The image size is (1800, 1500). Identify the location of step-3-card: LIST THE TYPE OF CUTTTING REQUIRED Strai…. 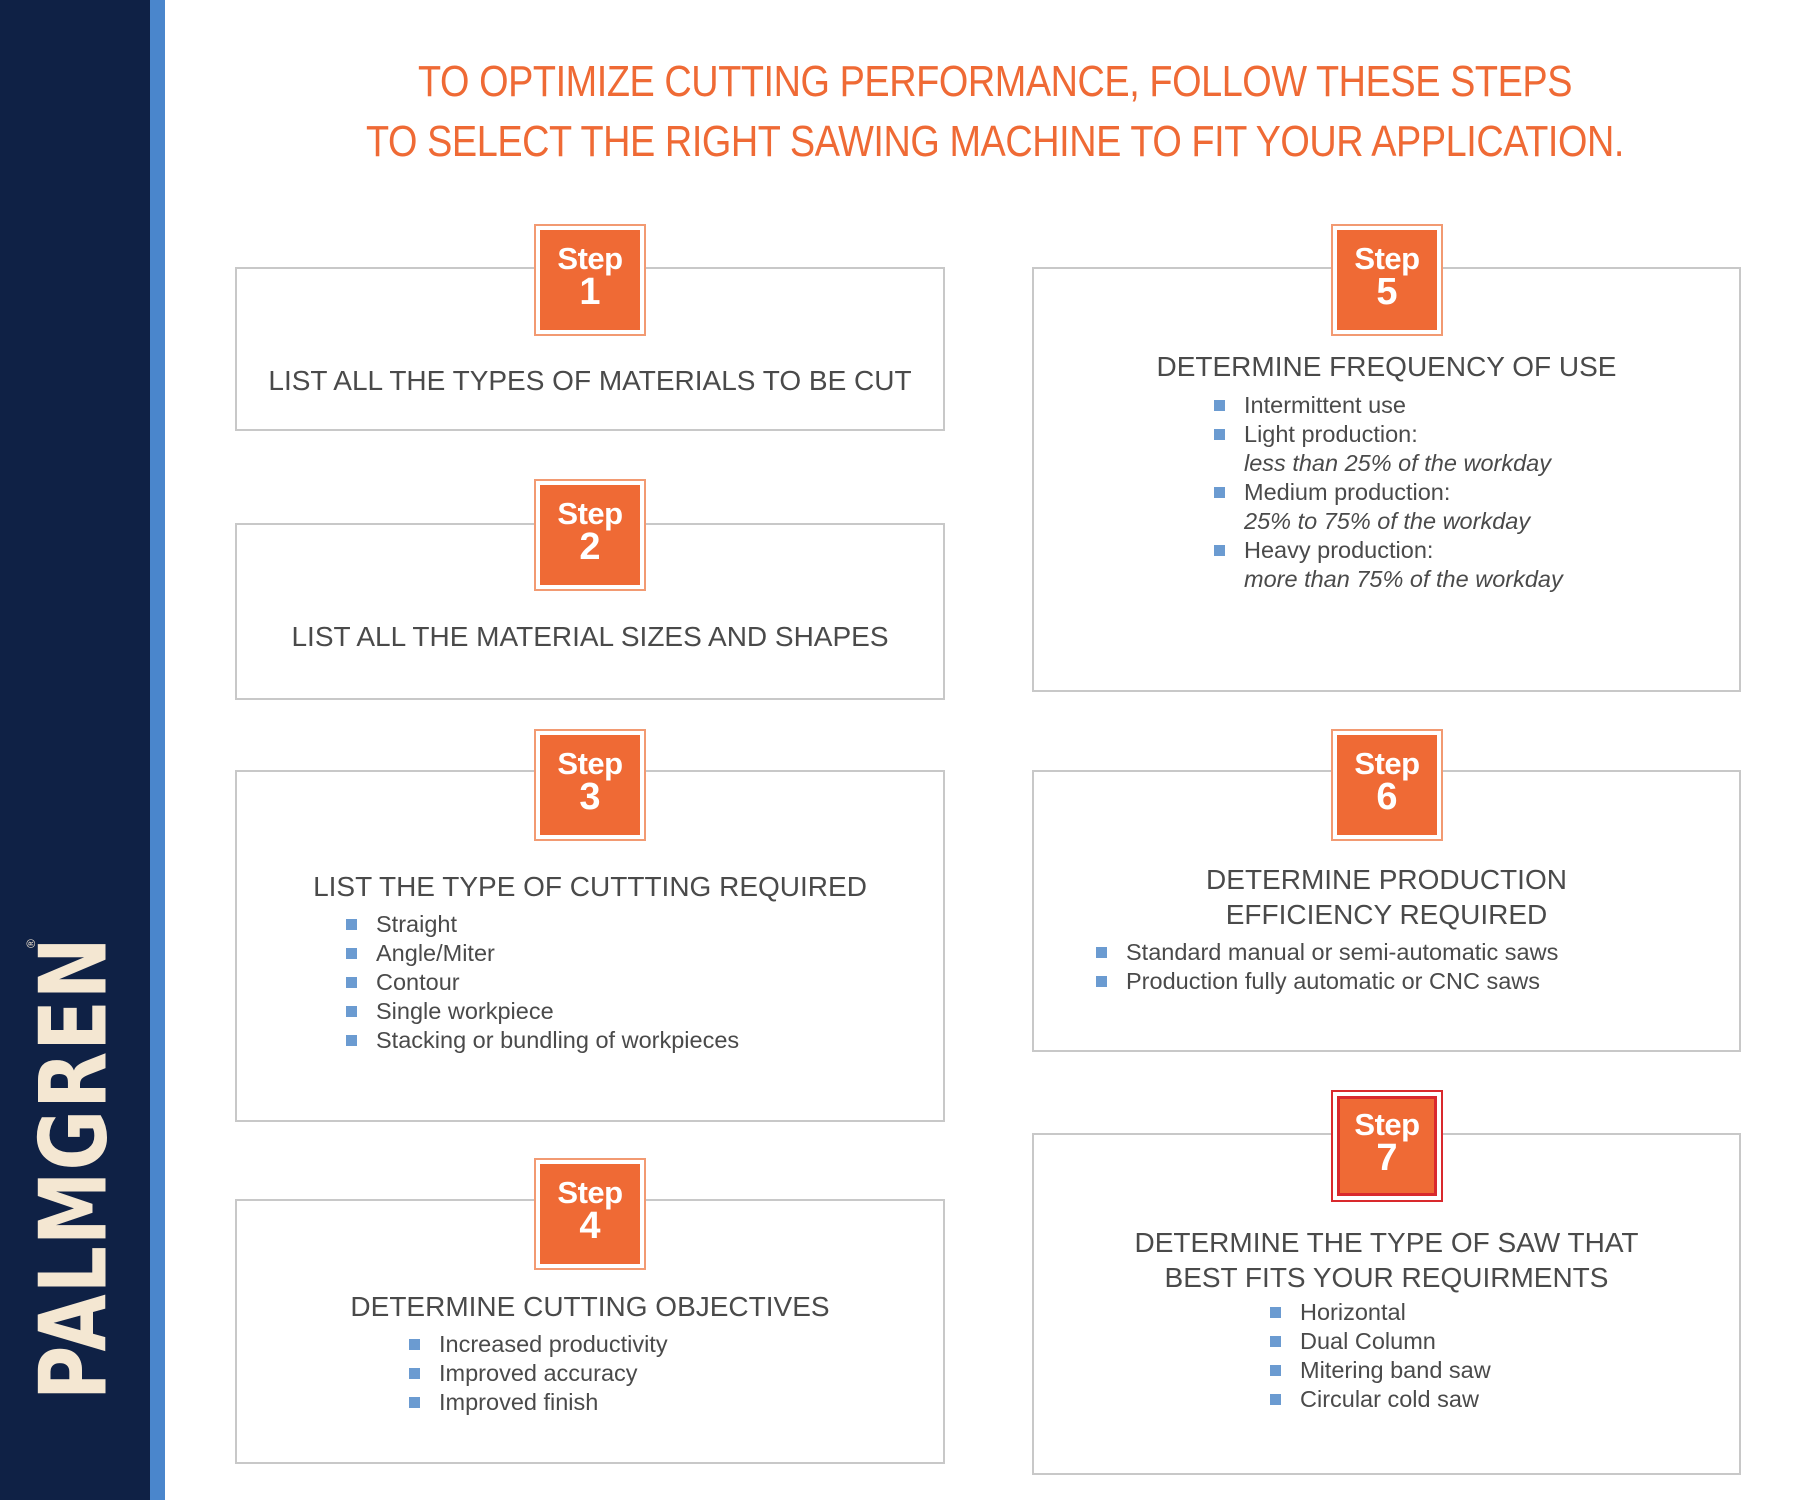
(590, 946).